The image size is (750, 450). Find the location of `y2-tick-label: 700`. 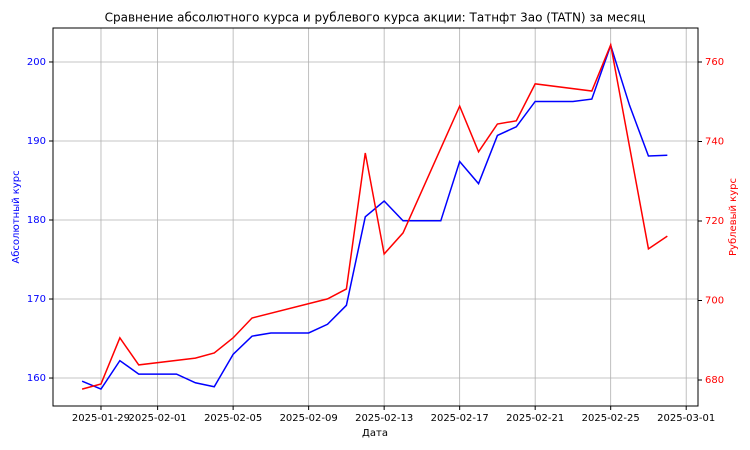

y2-tick-label: 700 is located at coordinates (714, 300).